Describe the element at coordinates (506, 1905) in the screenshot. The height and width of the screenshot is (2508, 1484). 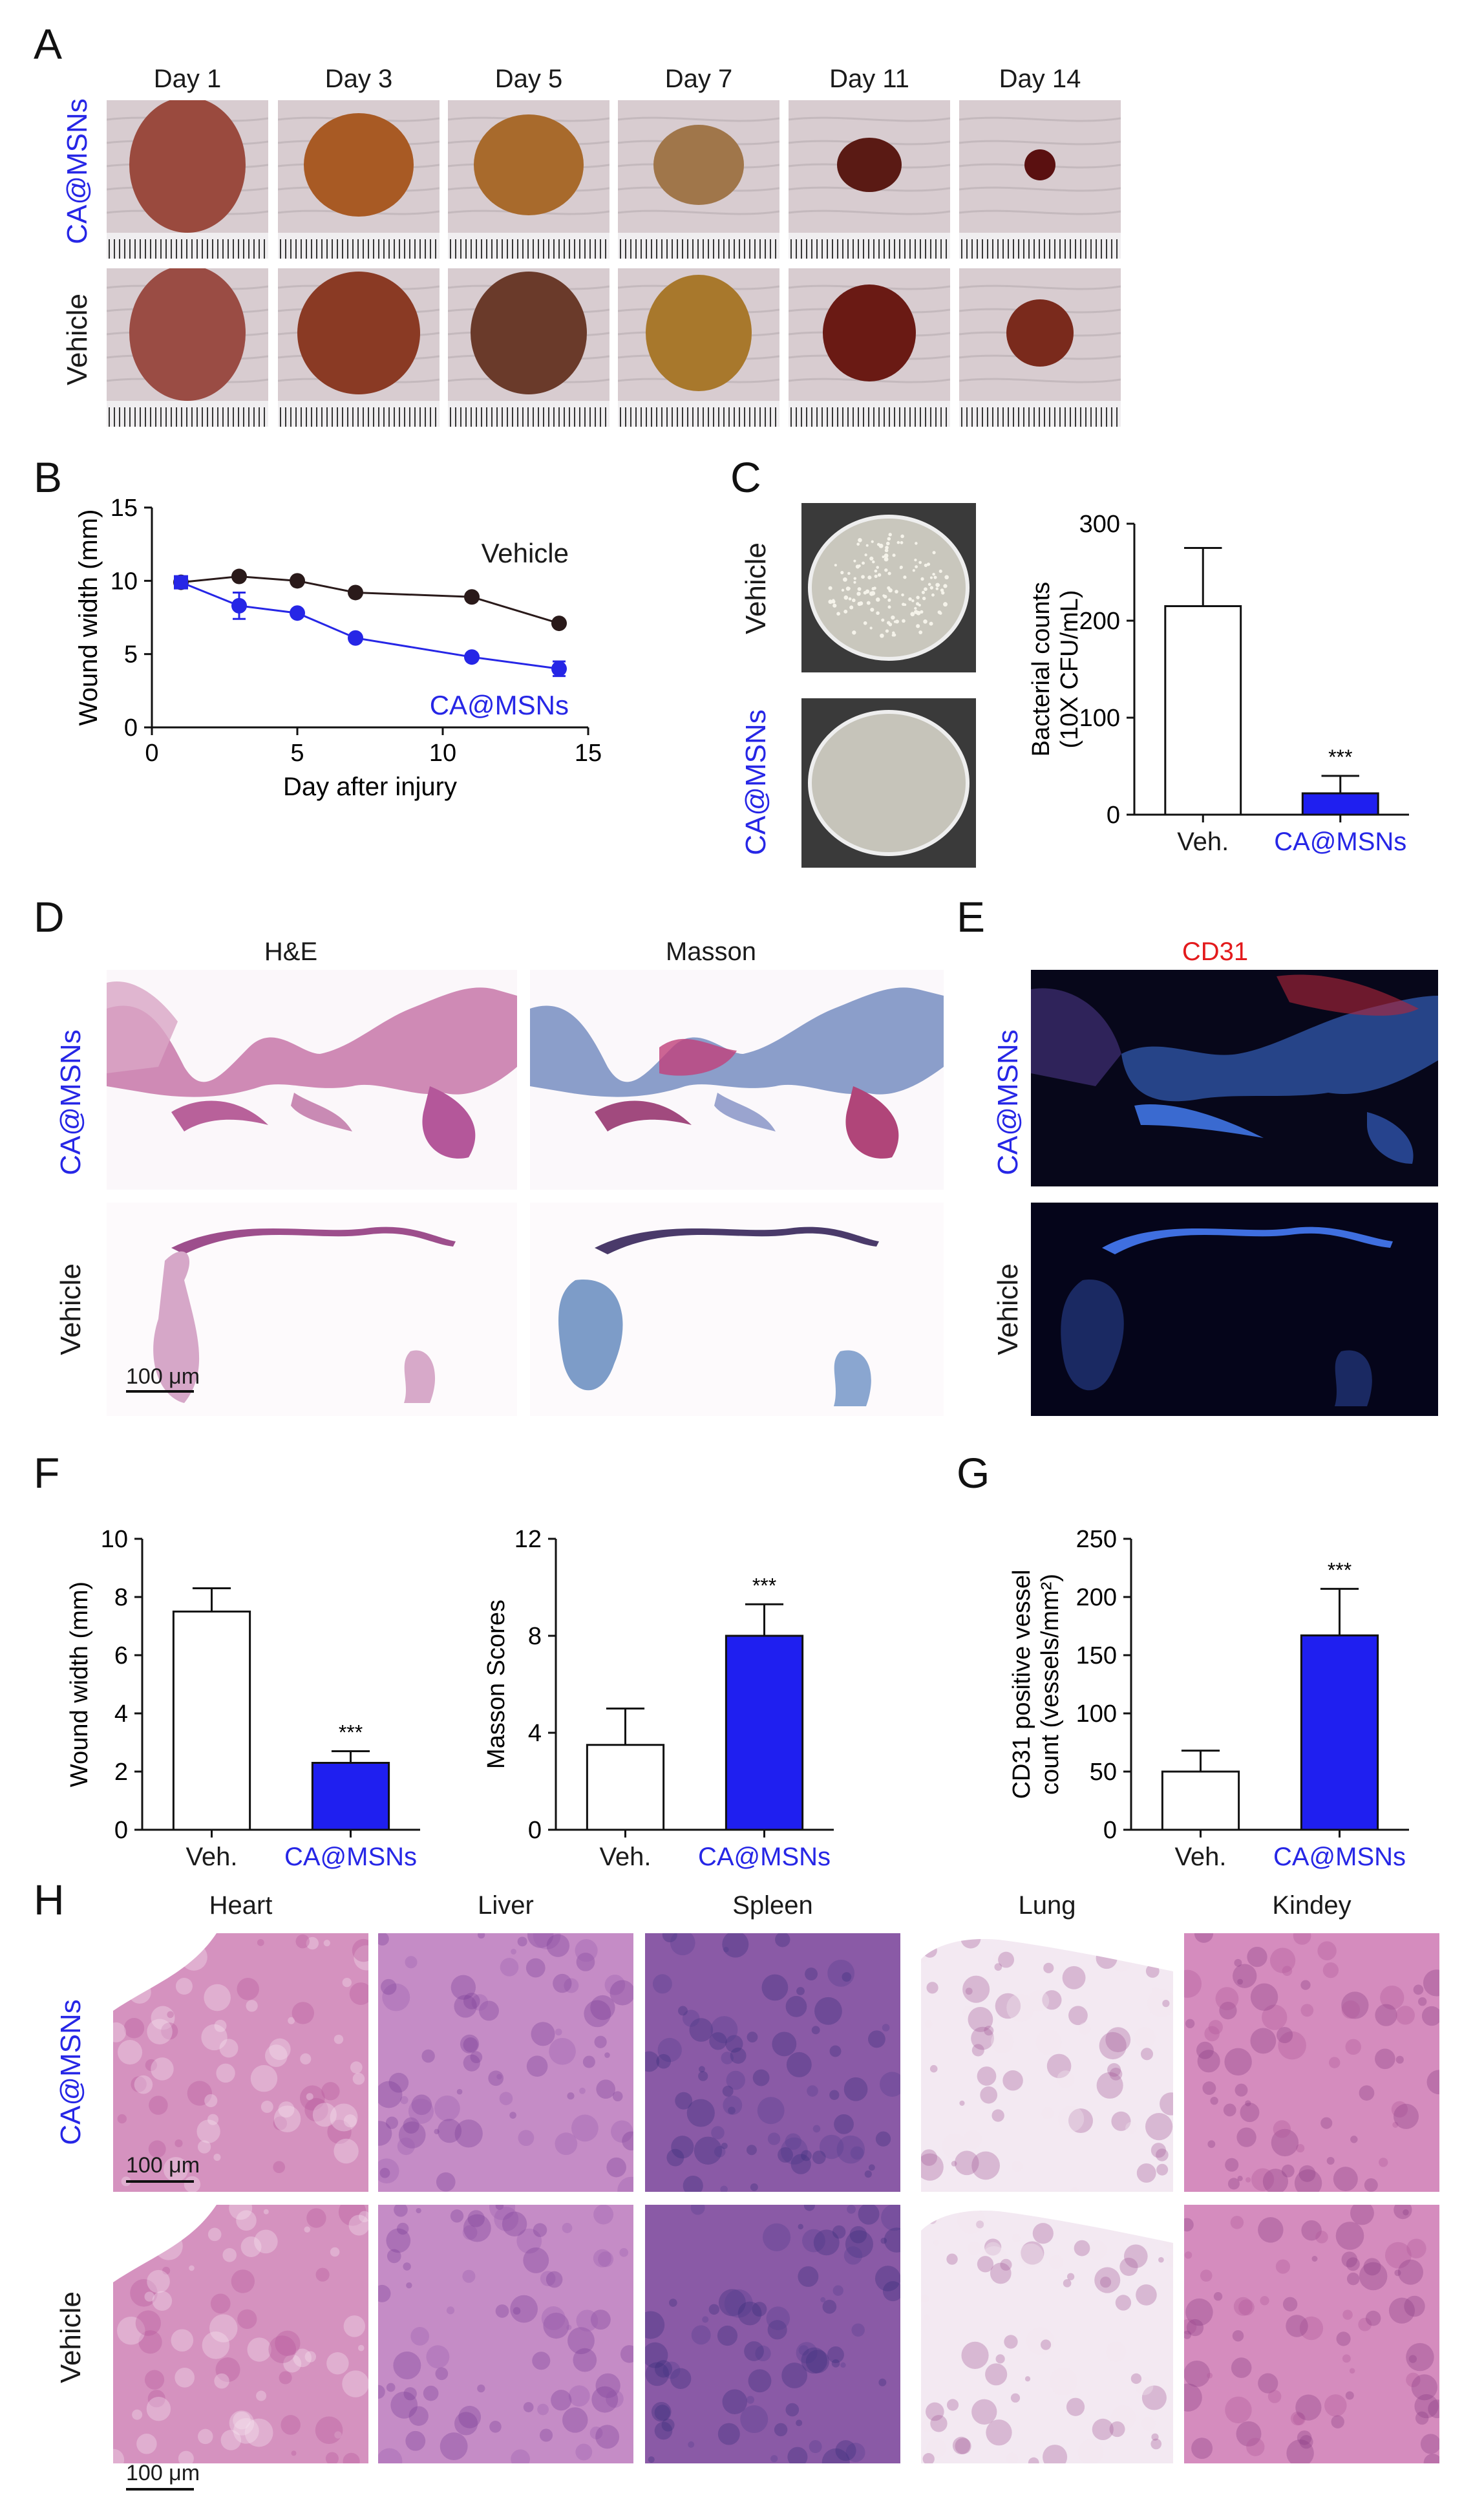
I see `organ-label: Liver` at that location.